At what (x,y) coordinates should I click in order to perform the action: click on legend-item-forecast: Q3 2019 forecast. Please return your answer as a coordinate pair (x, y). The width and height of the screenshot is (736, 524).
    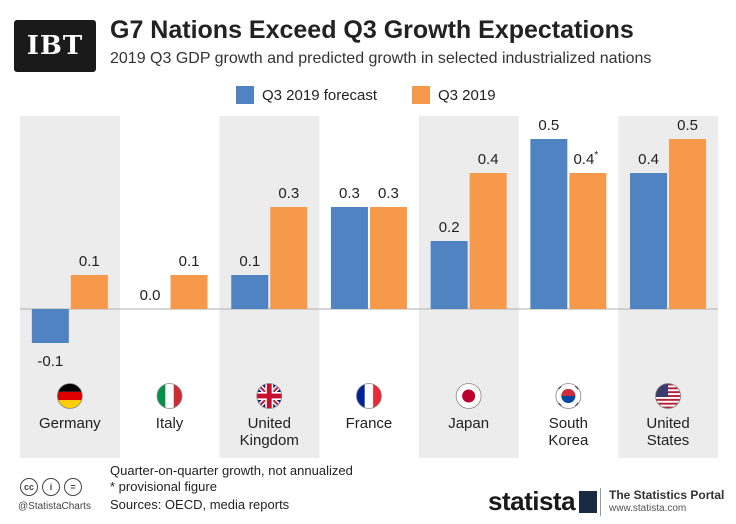
    Looking at the image, I should click on (306, 95).